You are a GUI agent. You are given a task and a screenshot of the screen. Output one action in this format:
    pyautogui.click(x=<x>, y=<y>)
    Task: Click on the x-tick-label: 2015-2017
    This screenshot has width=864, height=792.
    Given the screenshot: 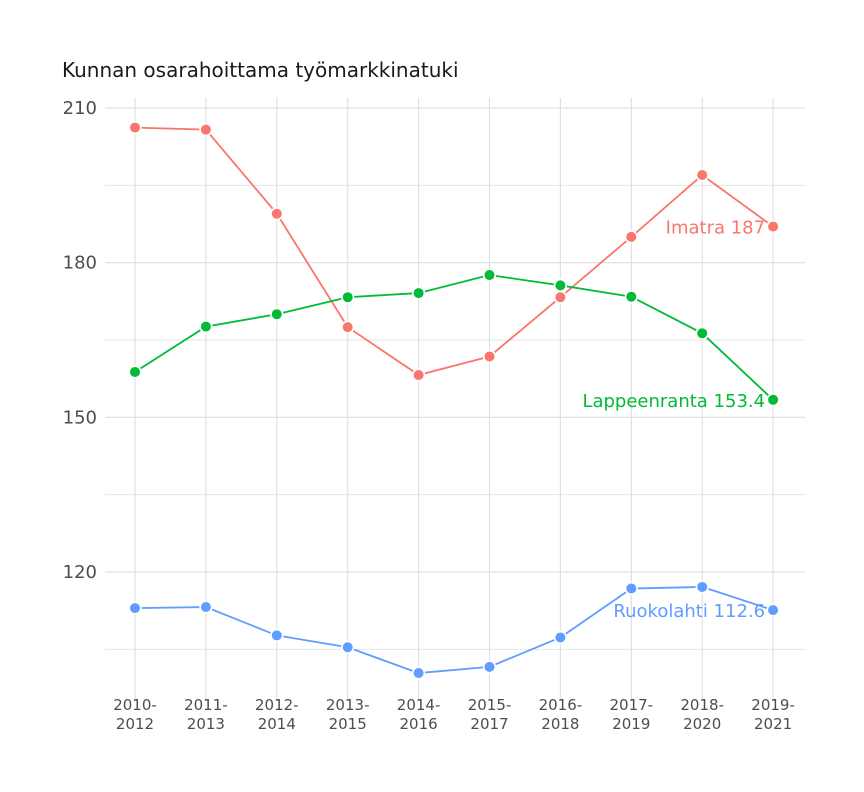 What is the action you would take?
    pyautogui.click(x=490, y=714)
    